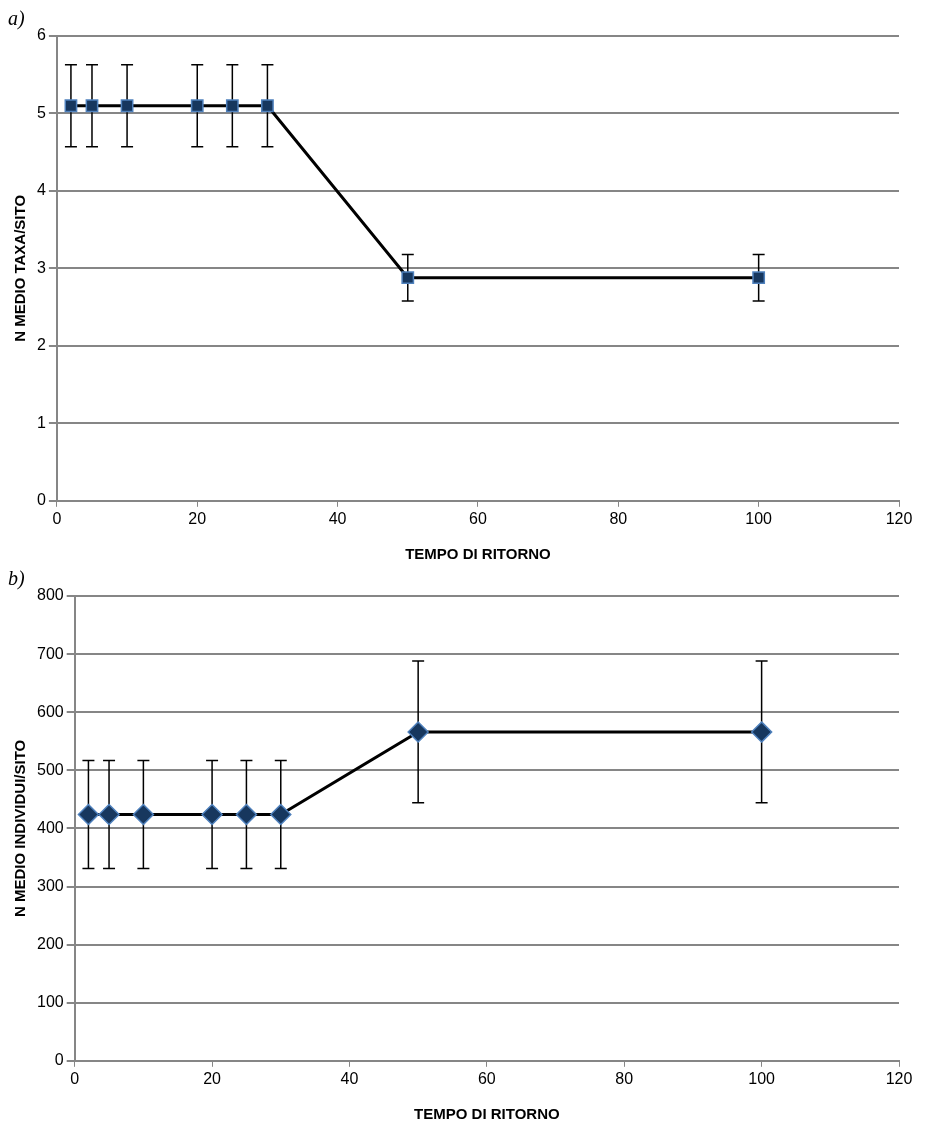 The width and height of the screenshot is (927, 1146). Describe the element at coordinates (50, 769) in the screenshot. I see `y-tick-label: 500` at that location.